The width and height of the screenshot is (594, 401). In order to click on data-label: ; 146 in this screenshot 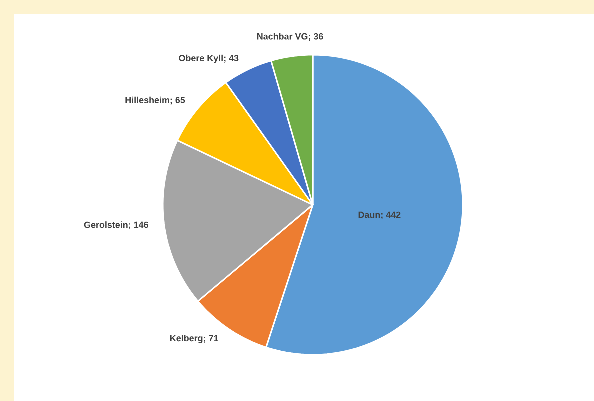, I will do `click(138, 226)`.